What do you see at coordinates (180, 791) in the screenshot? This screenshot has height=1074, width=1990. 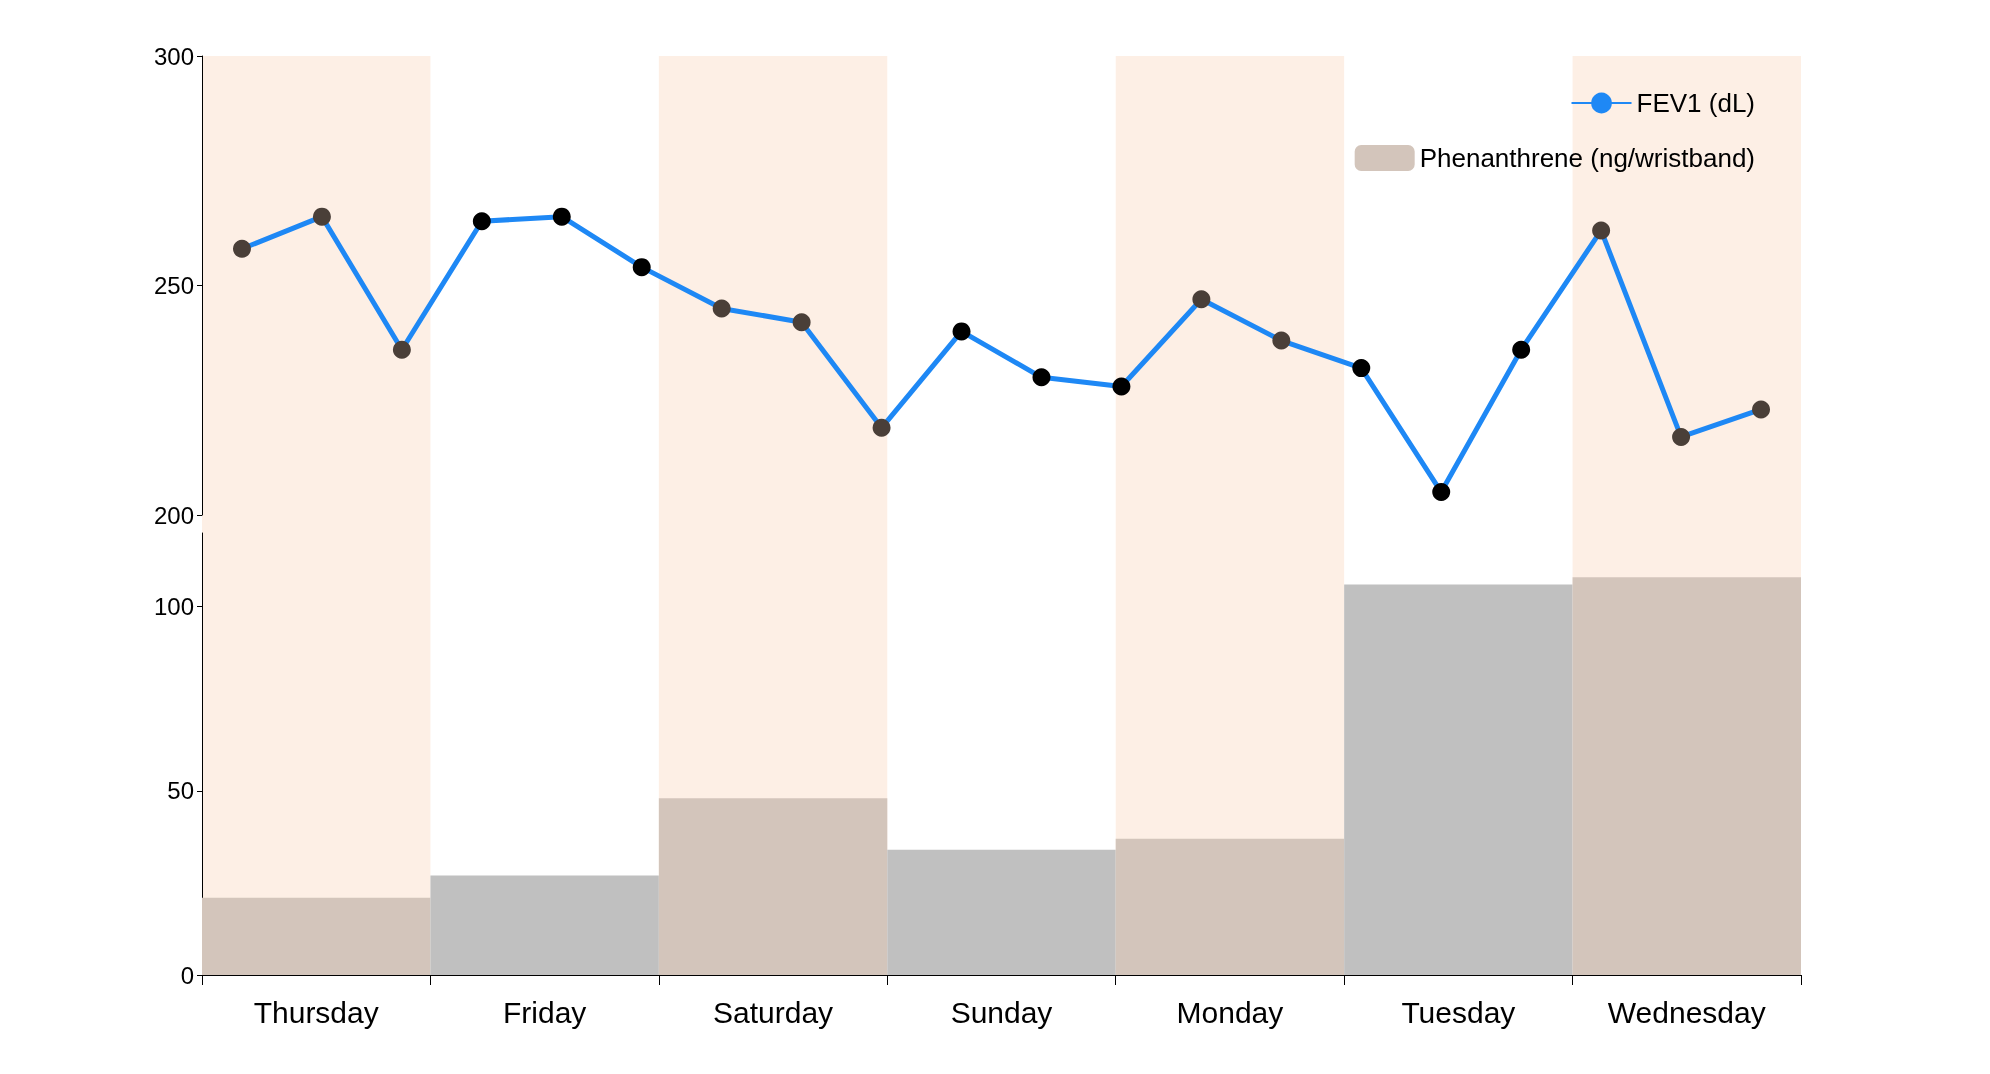 I see `y-tick-label: 50` at bounding box center [180, 791].